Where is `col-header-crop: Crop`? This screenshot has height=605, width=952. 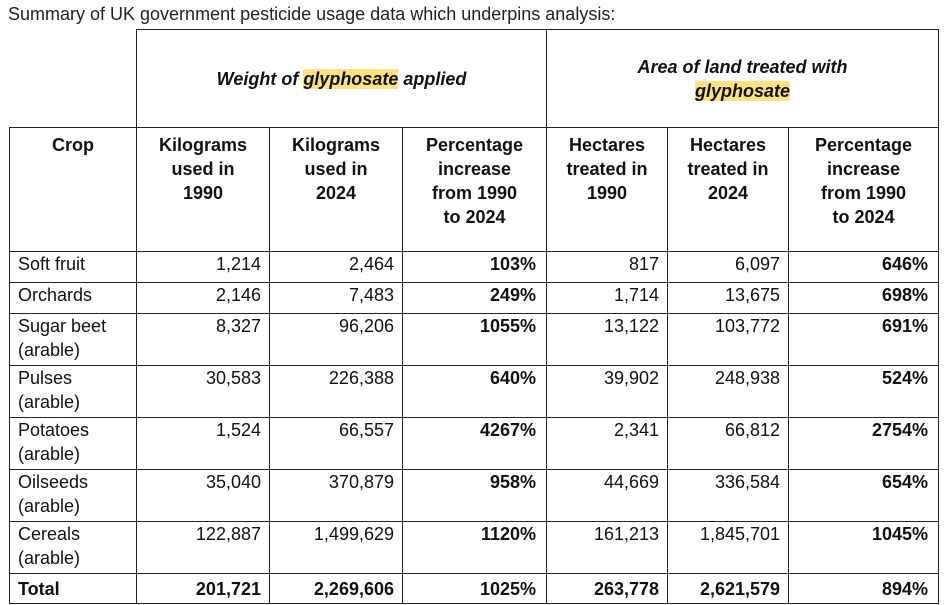 col-header-crop: Crop is located at coordinates (73, 189).